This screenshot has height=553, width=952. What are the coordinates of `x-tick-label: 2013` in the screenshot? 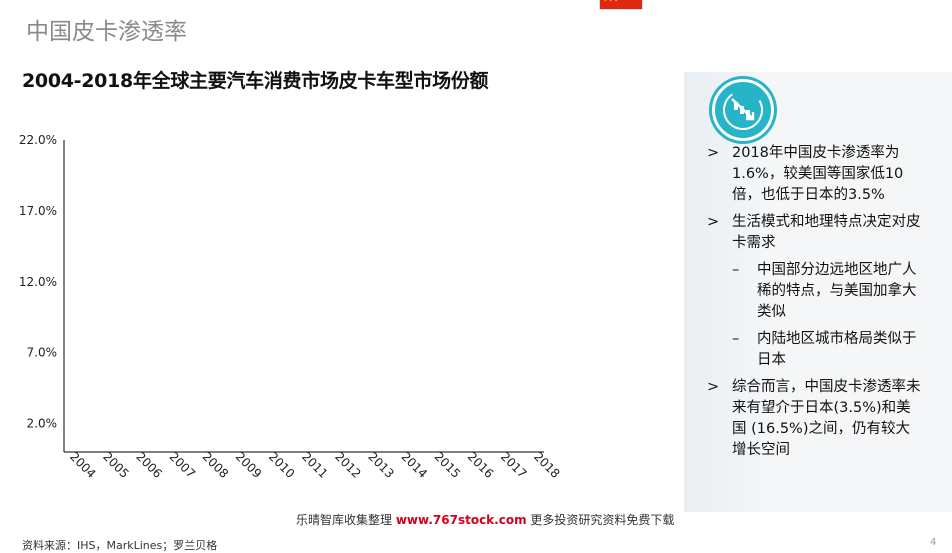 It's located at (380, 464).